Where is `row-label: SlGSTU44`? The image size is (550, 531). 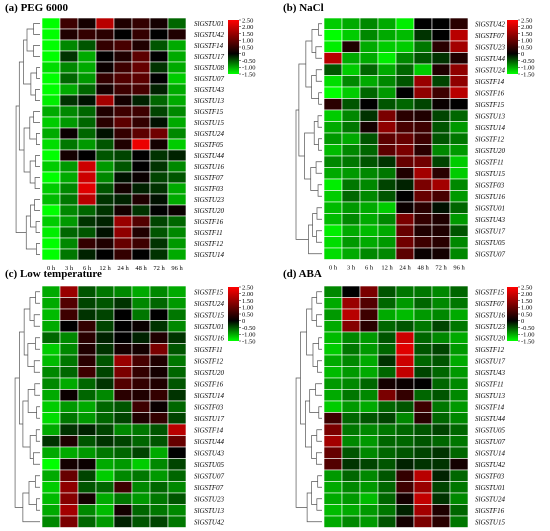 row-label: SlGSTU44 is located at coordinates (209, 156).